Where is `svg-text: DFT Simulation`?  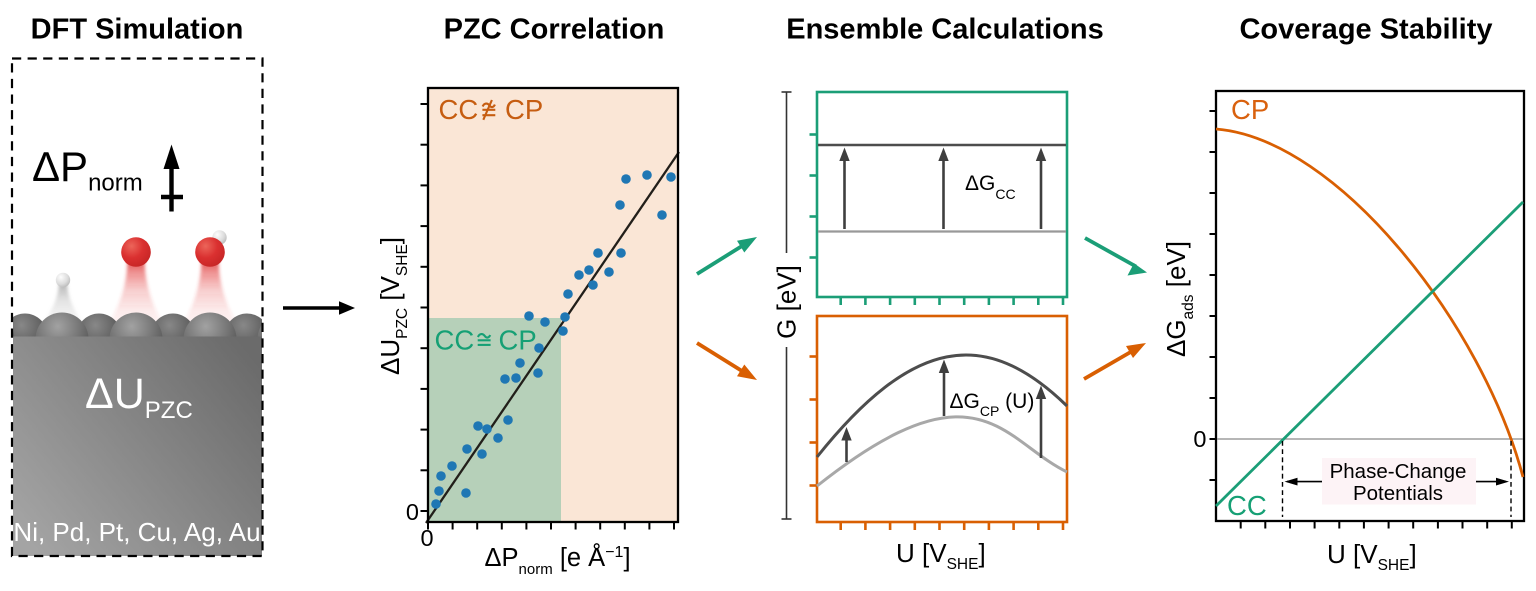 svg-text: DFT Simulation is located at coordinates (137, 30).